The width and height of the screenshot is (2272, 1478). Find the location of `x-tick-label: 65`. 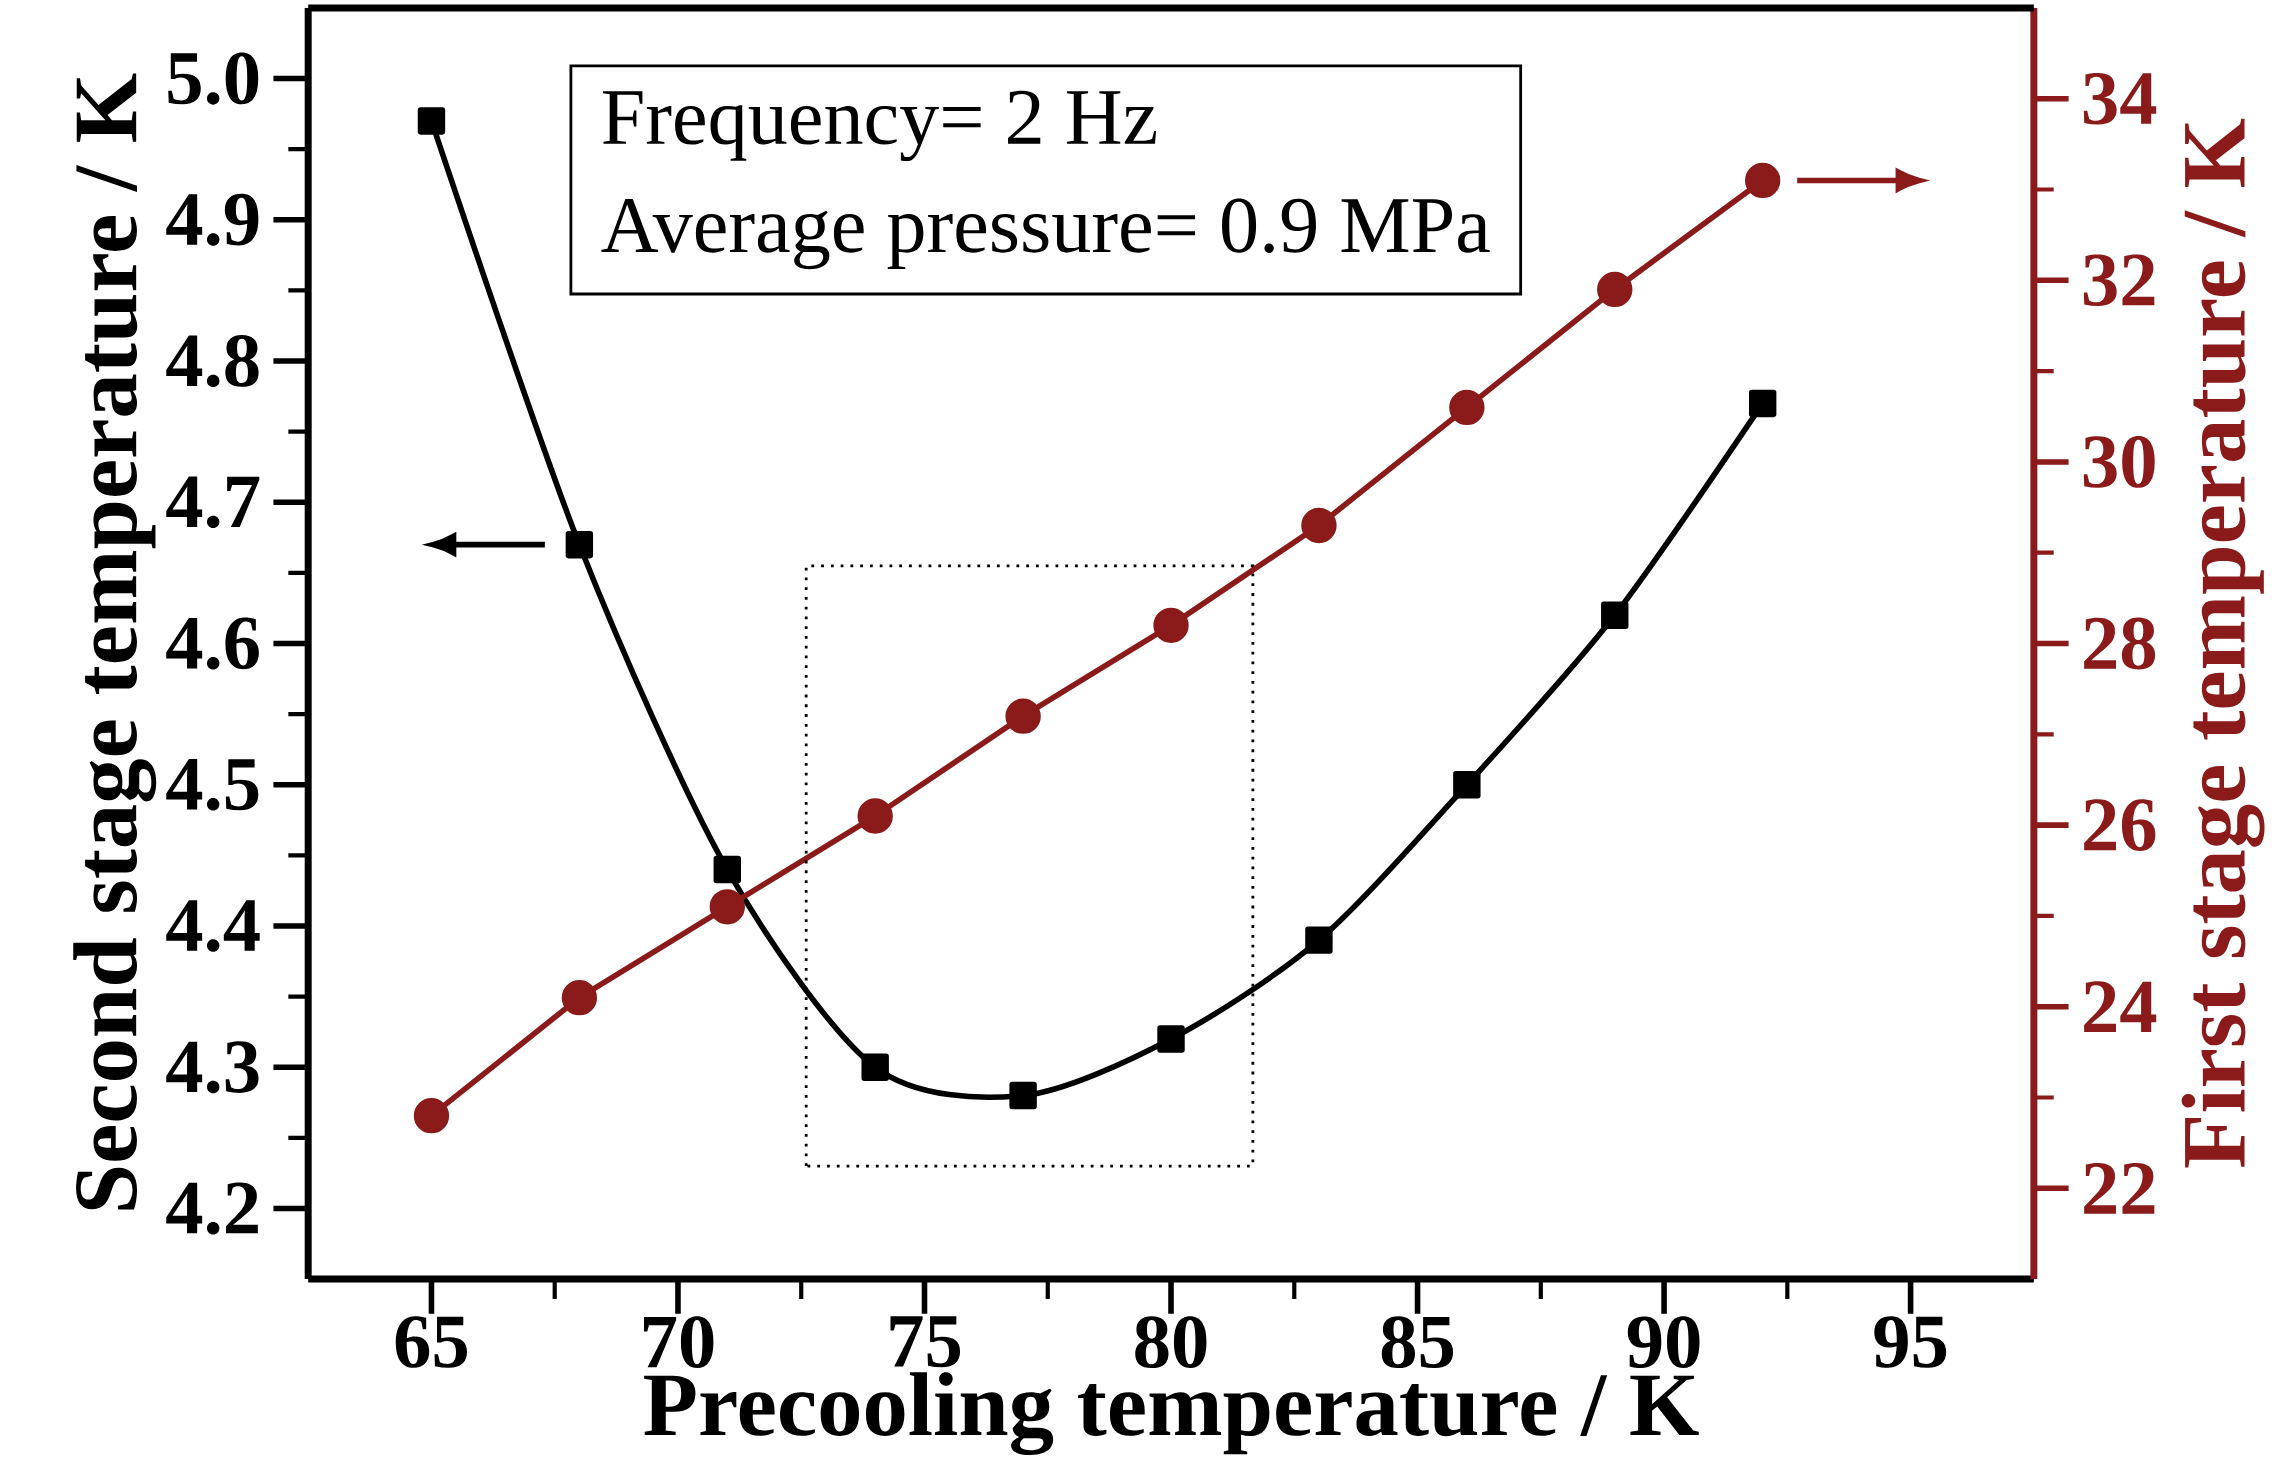

x-tick-label: 65 is located at coordinates (431, 1342).